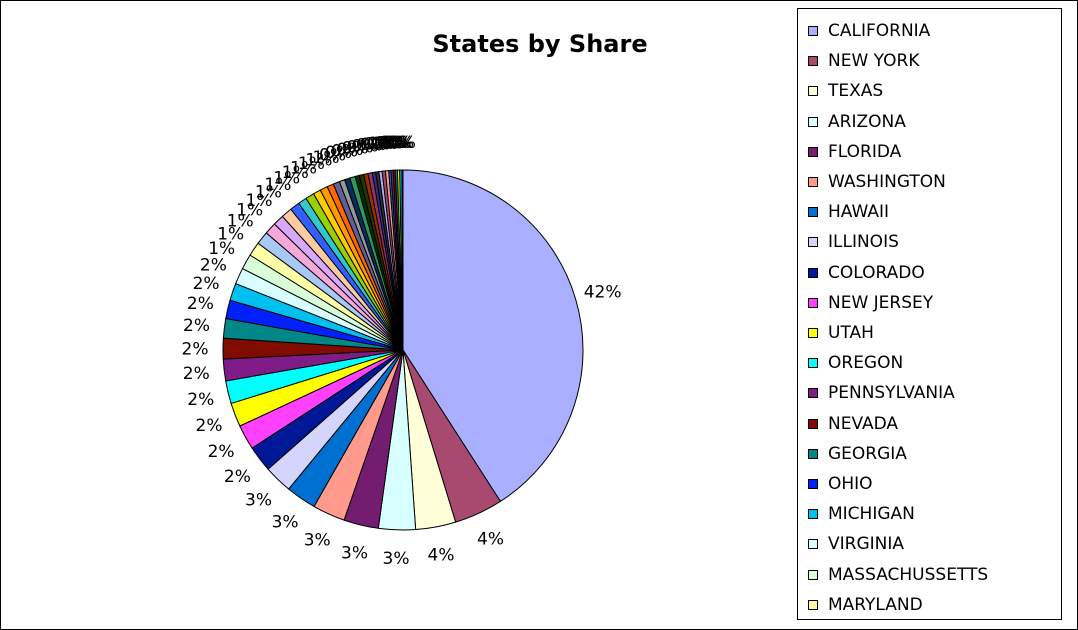  I want to click on legend-item: OHIO, so click(840, 484).